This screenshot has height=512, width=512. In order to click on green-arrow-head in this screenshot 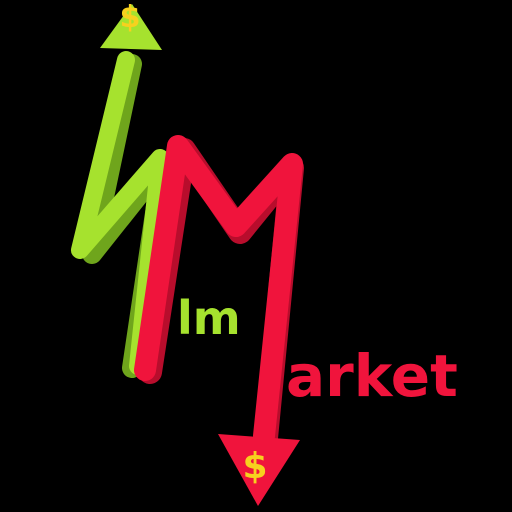, I will do `click(131, 27)`.